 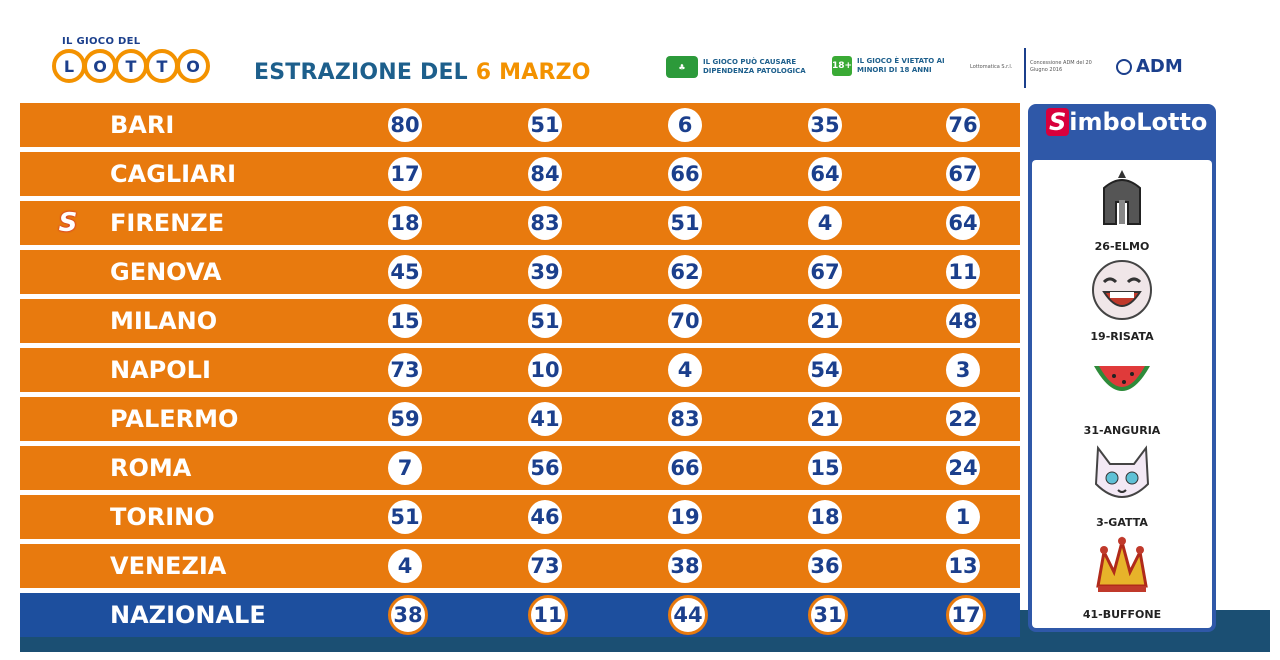 I want to click on adm-text: ADM, so click(x=1159, y=66).